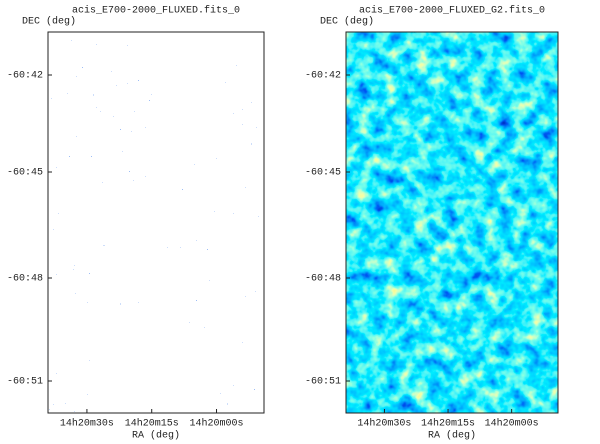 The height and width of the screenshot is (444, 600). Describe the element at coordinates (452, 11) in the screenshot. I see `panel-title: acis_E700-2000_FLUXED_G2.fits_0` at that location.